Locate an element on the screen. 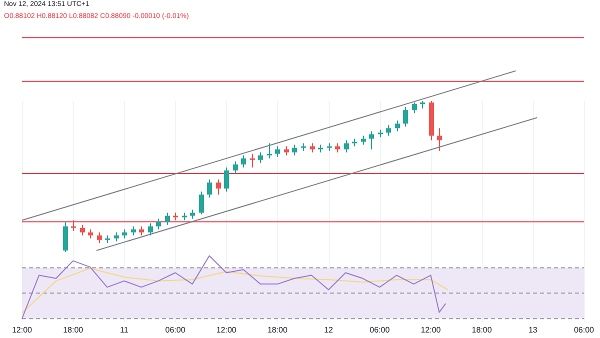 Image resolution: width=600 pixels, height=338 pixels. x-tick-label: 13 is located at coordinates (533, 329).